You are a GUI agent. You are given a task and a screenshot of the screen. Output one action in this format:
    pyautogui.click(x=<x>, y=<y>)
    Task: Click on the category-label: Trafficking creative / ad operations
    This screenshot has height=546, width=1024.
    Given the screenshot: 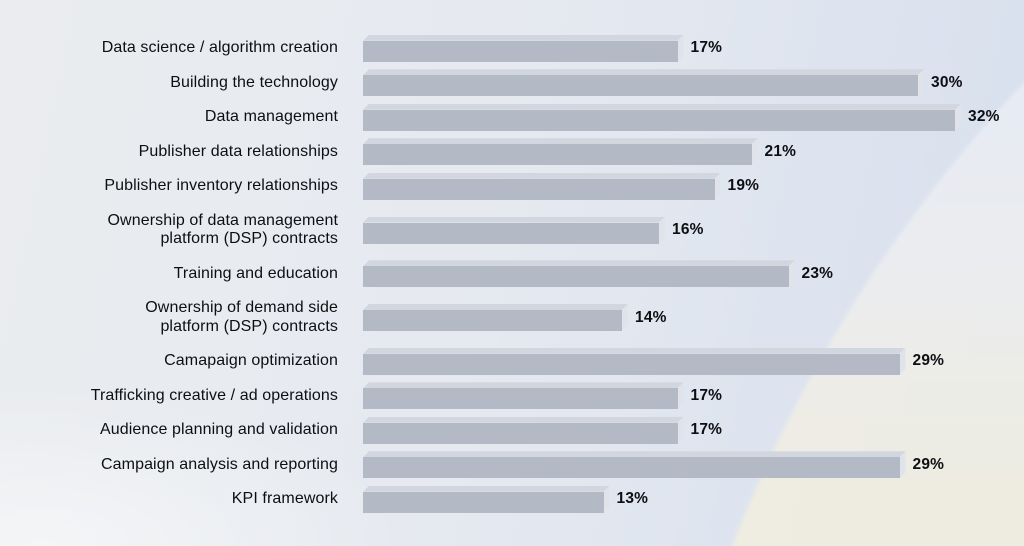 What is the action you would take?
    pyautogui.click(x=189, y=396)
    